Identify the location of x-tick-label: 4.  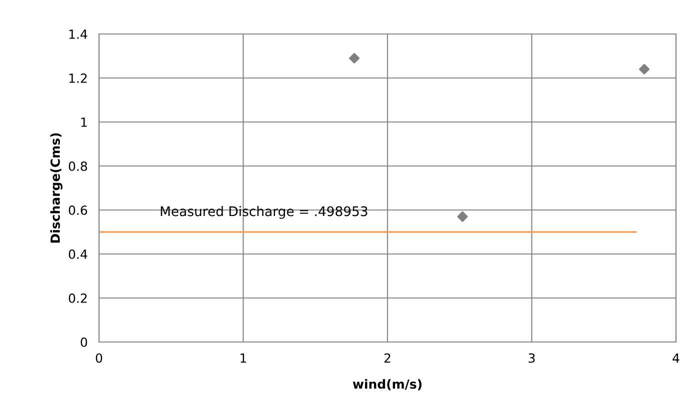
(676, 358).